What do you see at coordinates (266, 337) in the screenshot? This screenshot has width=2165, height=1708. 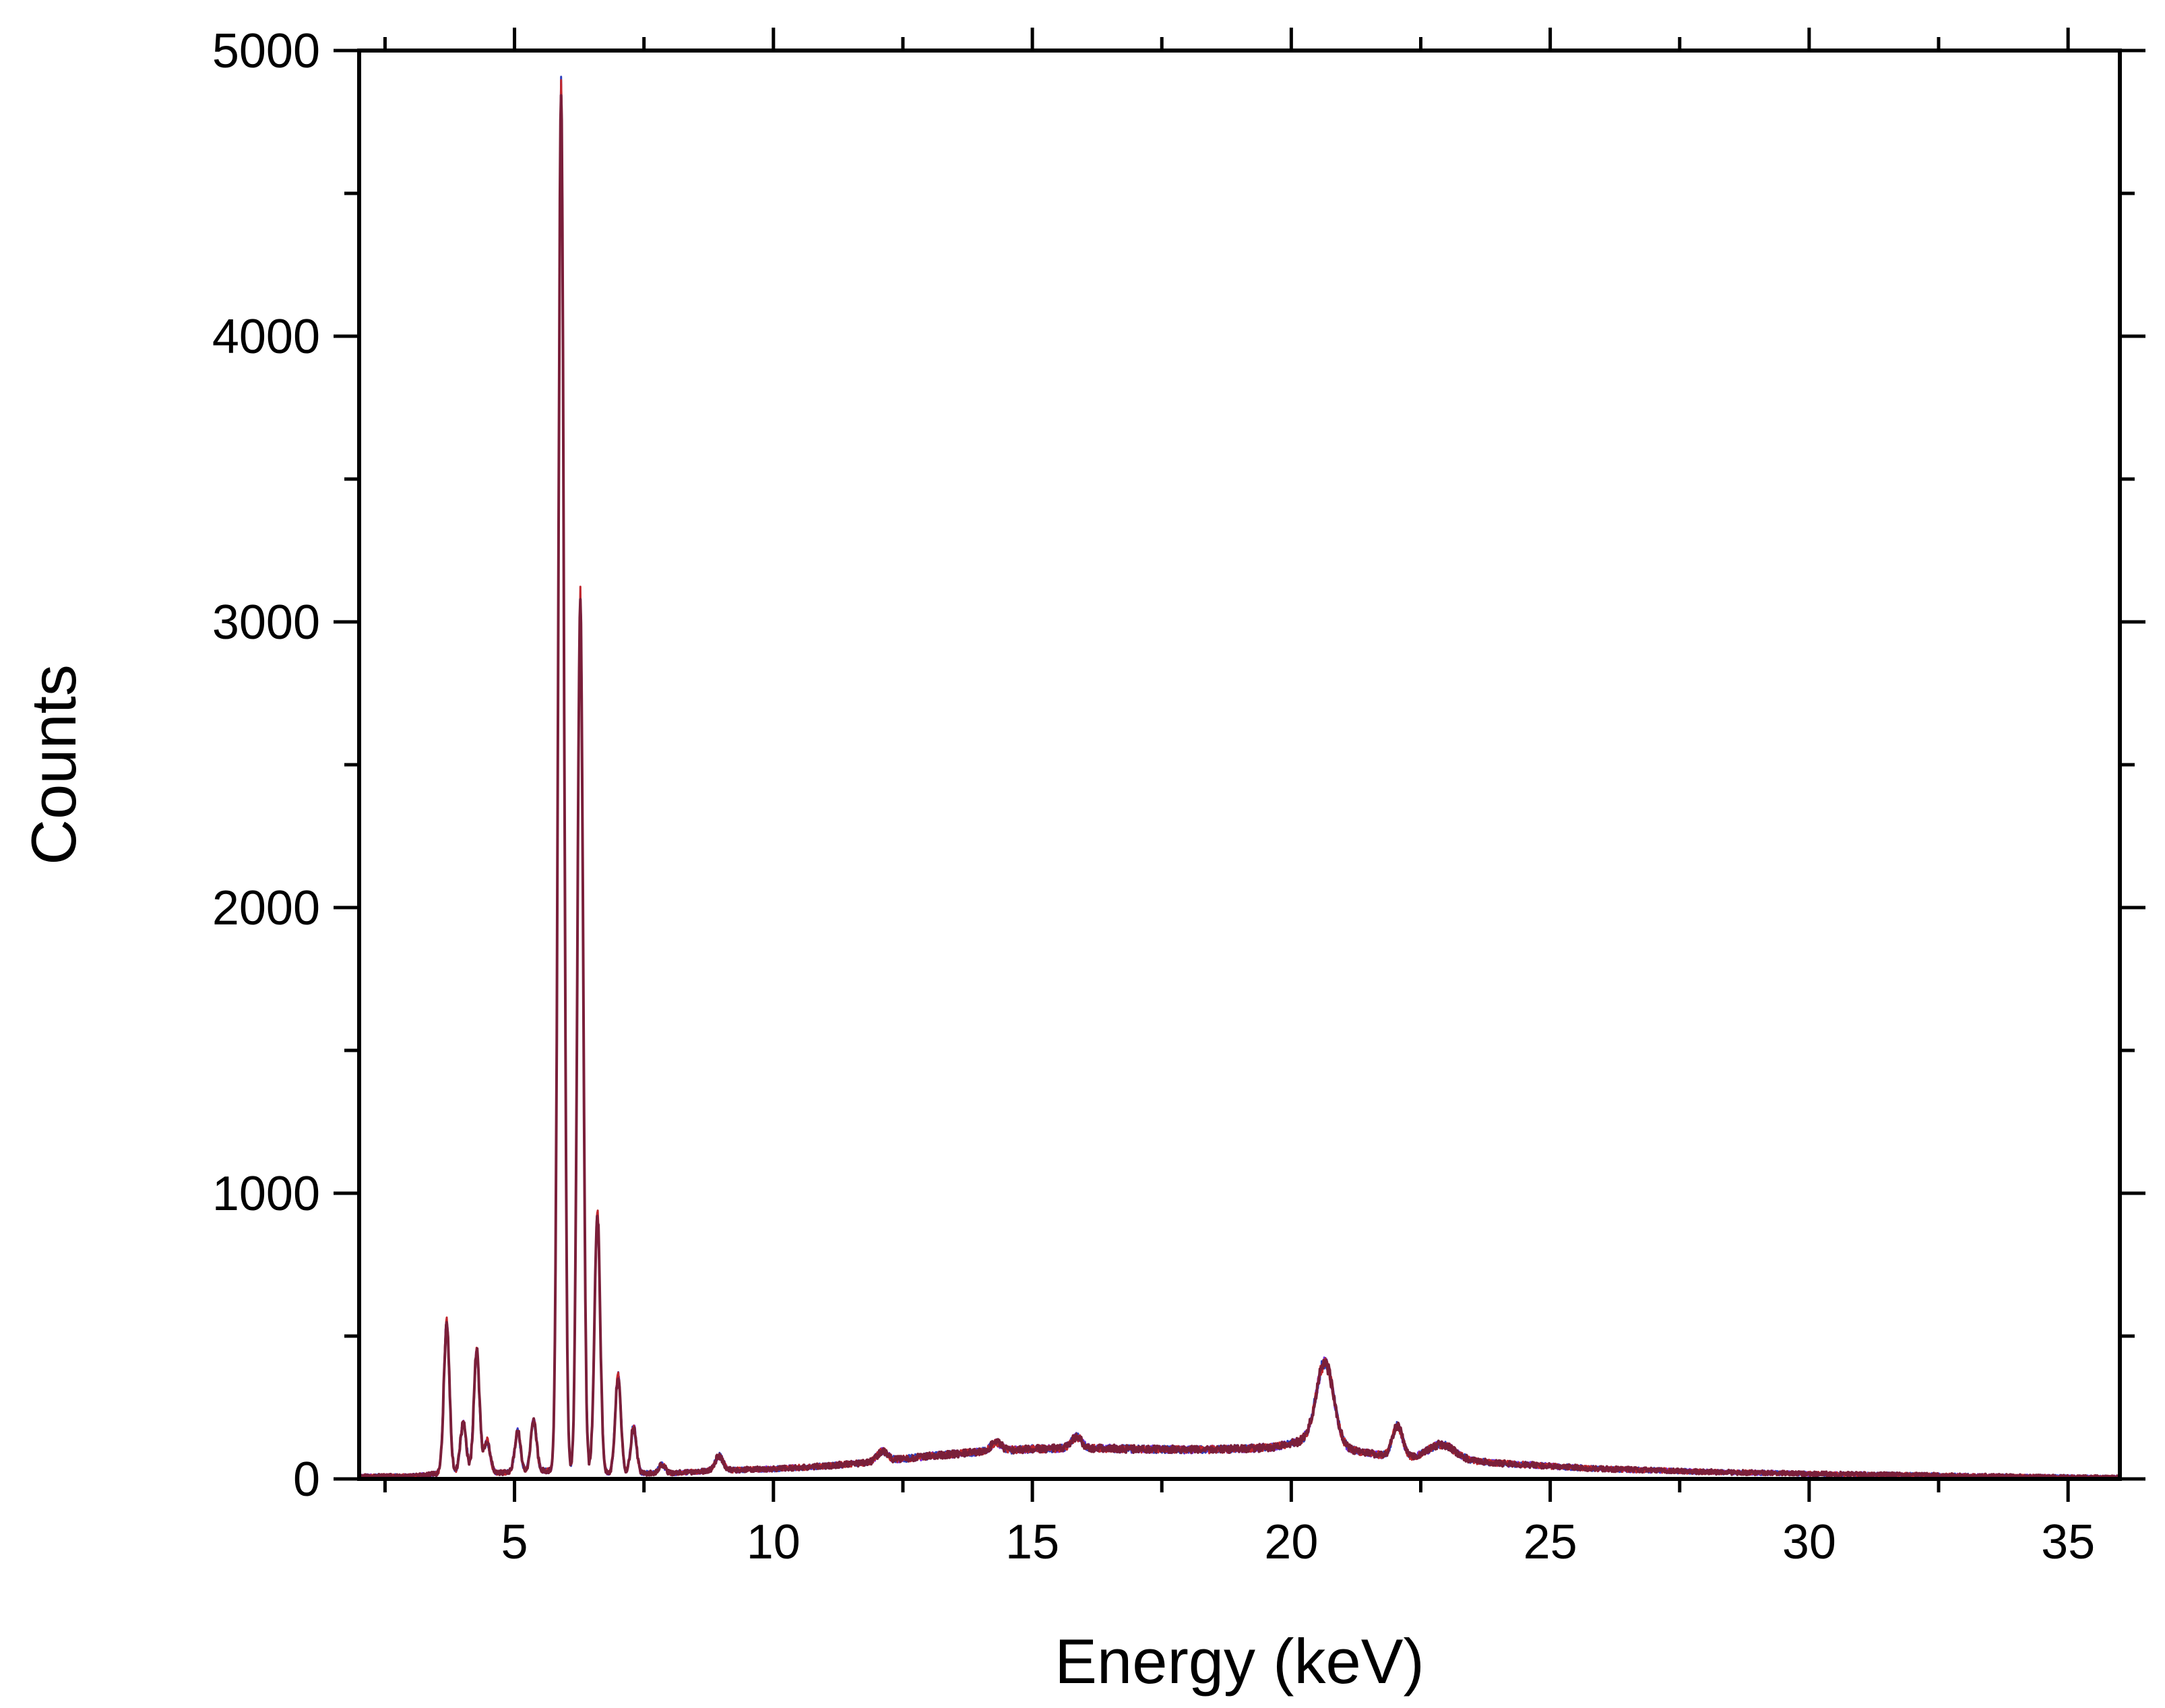 I see `y-tick-label: 4000` at bounding box center [266, 337].